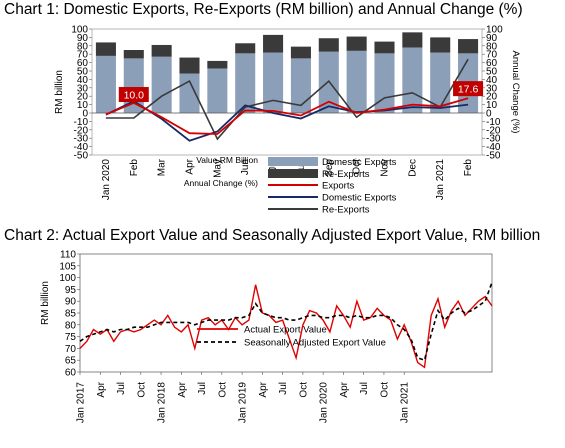  Describe the element at coordinates (221, 183) in the screenshot. I see `chart1-legend-change-heading: Annual Change (%)` at that location.